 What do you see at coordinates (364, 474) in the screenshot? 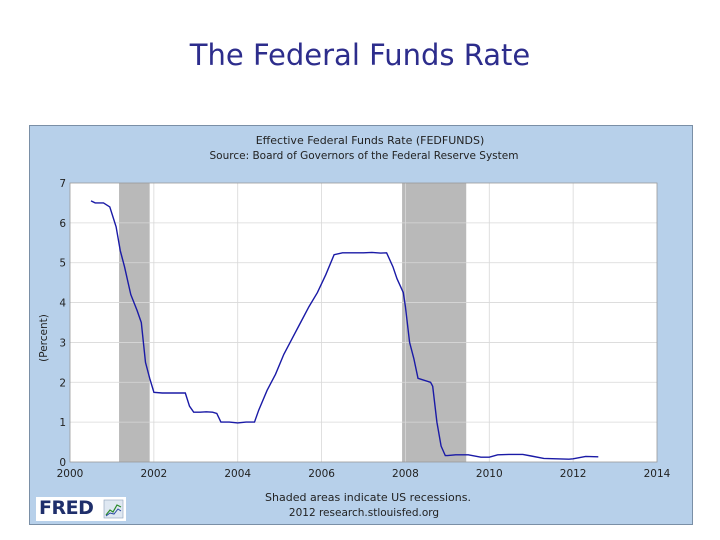
I see `x-tick-labels: 2000 2002 2004 2006 2008 2010 2012 2014` at bounding box center [364, 474].